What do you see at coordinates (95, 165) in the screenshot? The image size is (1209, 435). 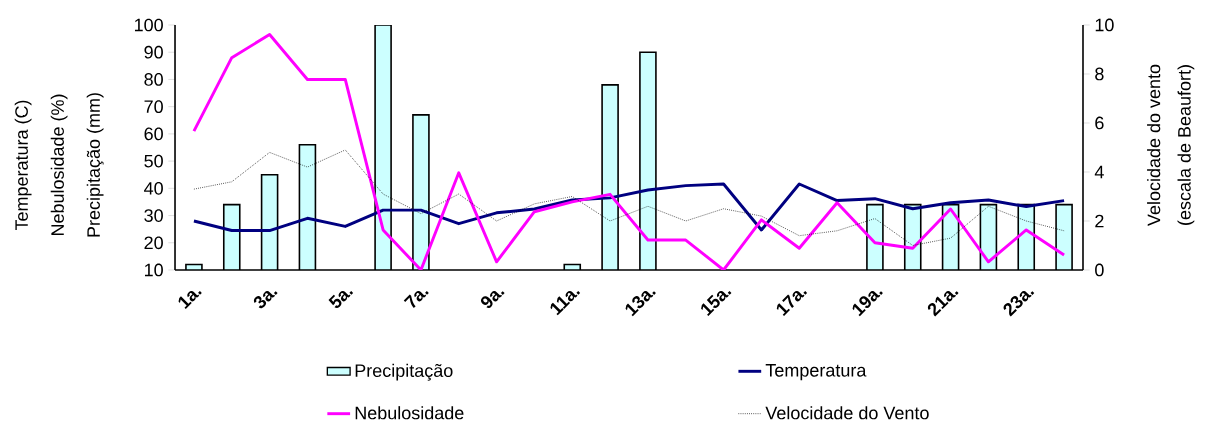 I see `text: Precipitação (mm)` at bounding box center [95, 165].